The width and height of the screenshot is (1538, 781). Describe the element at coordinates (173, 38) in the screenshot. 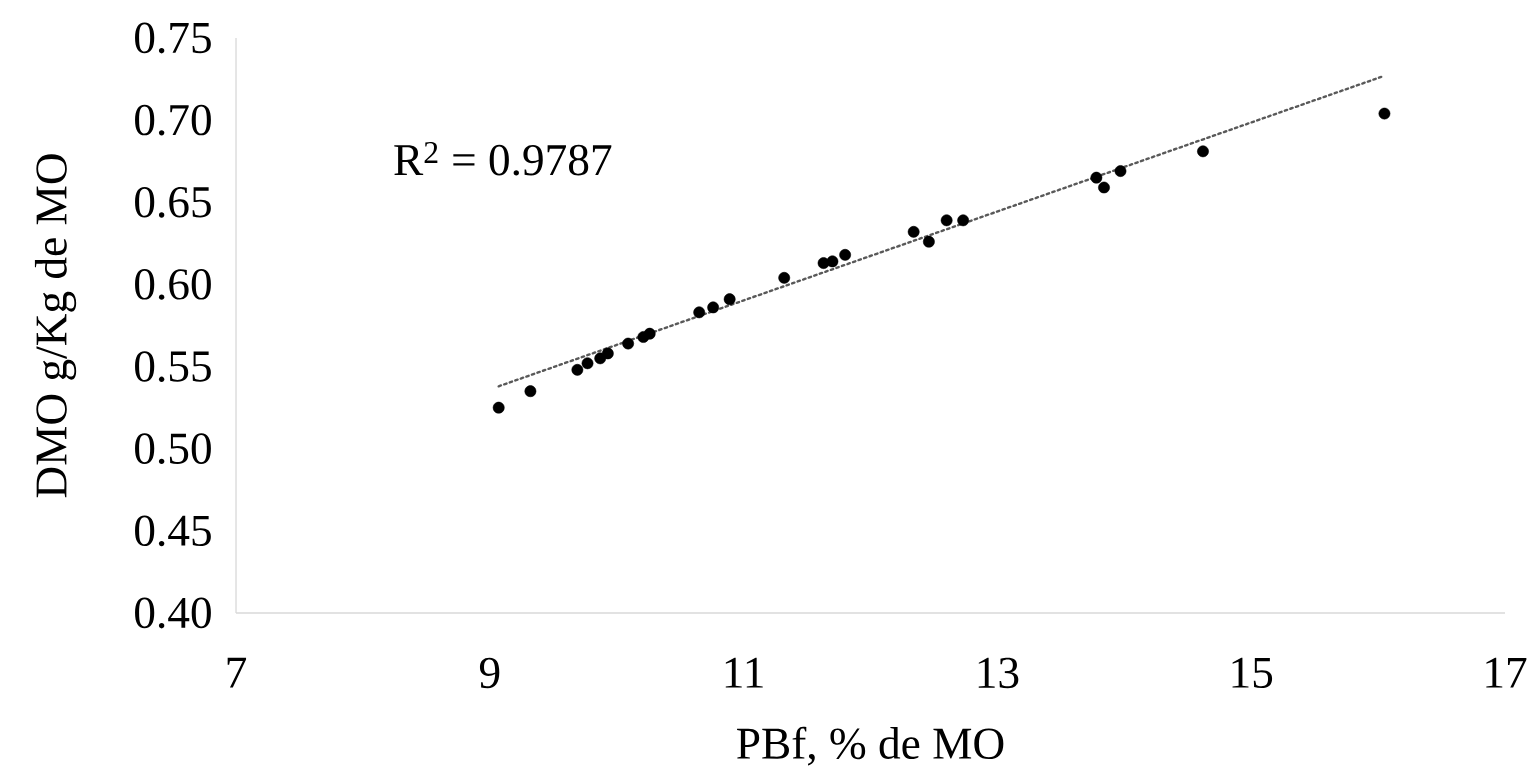

I see `y-tick-label: 0.75` at that location.